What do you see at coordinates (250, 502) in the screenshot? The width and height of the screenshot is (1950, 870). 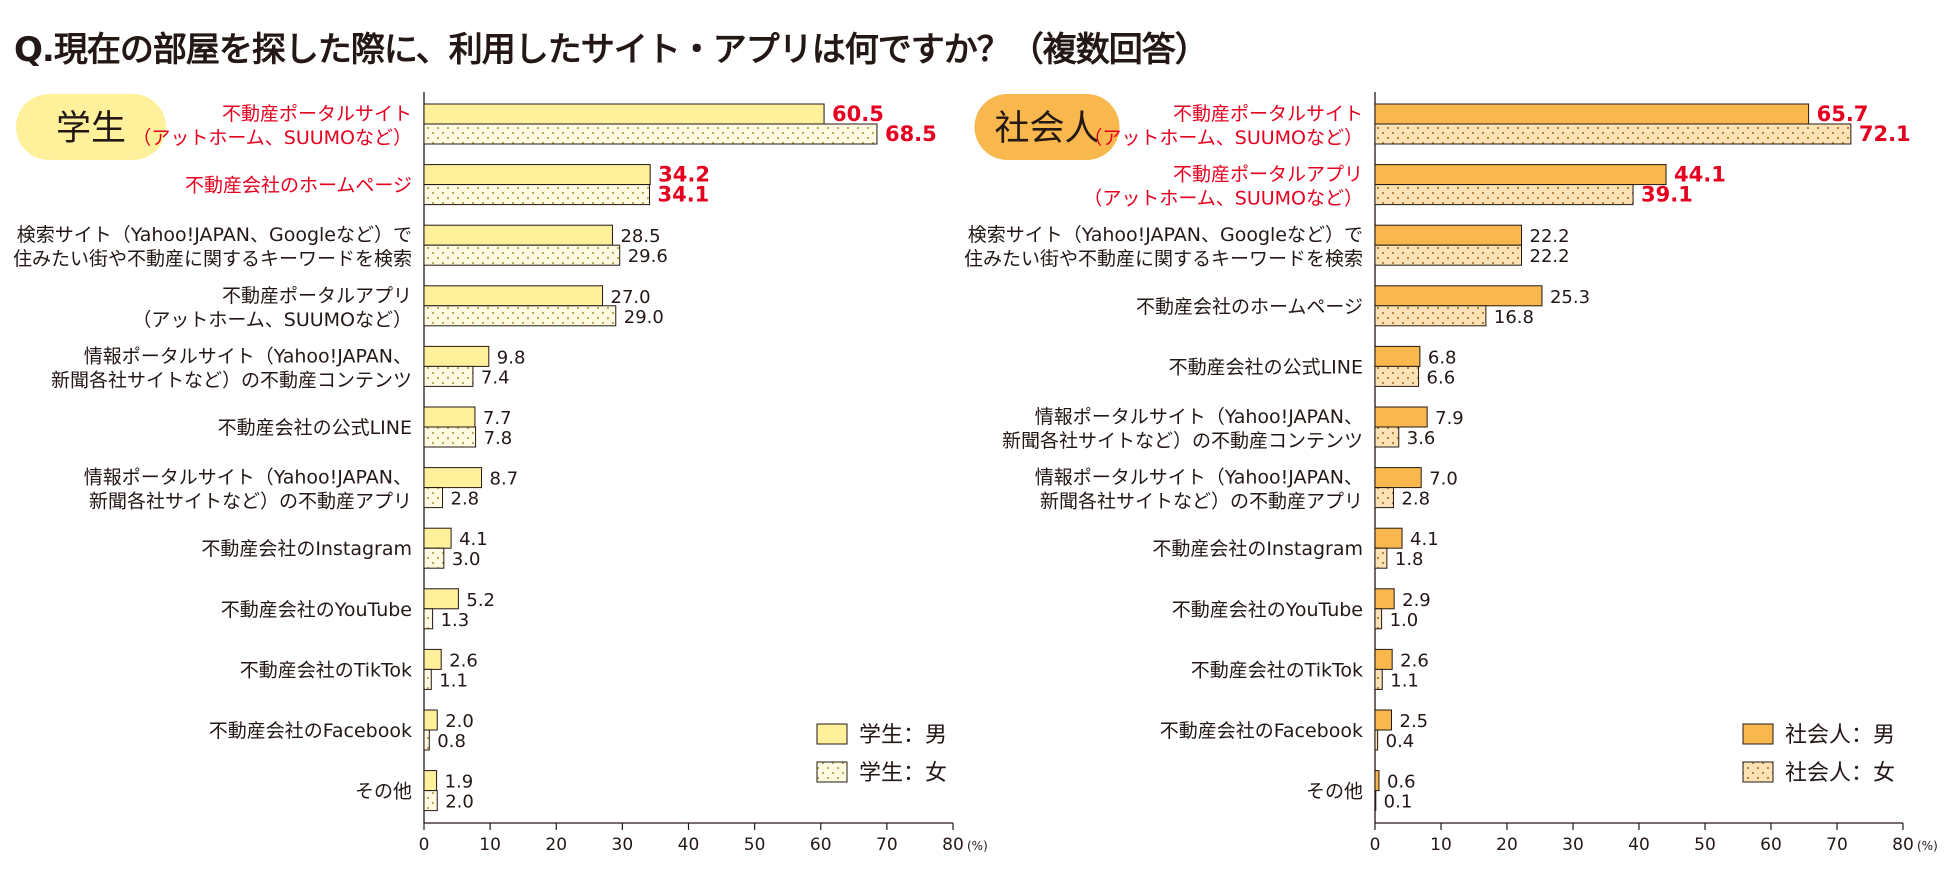 I see `student-category-label: 新聞各社サイトなど）の不動産アプリ` at bounding box center [250, 502].